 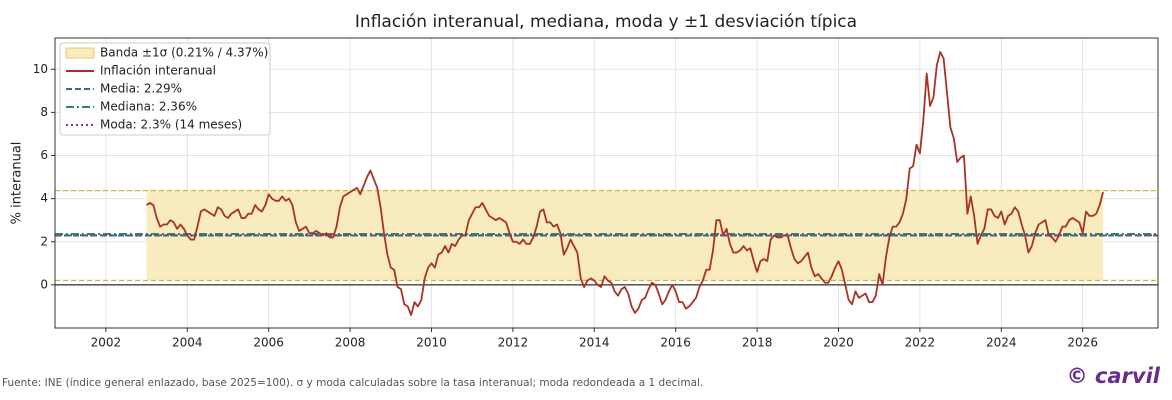 I want to click on x-tick-label: 2022, so click(x=920, y=343).